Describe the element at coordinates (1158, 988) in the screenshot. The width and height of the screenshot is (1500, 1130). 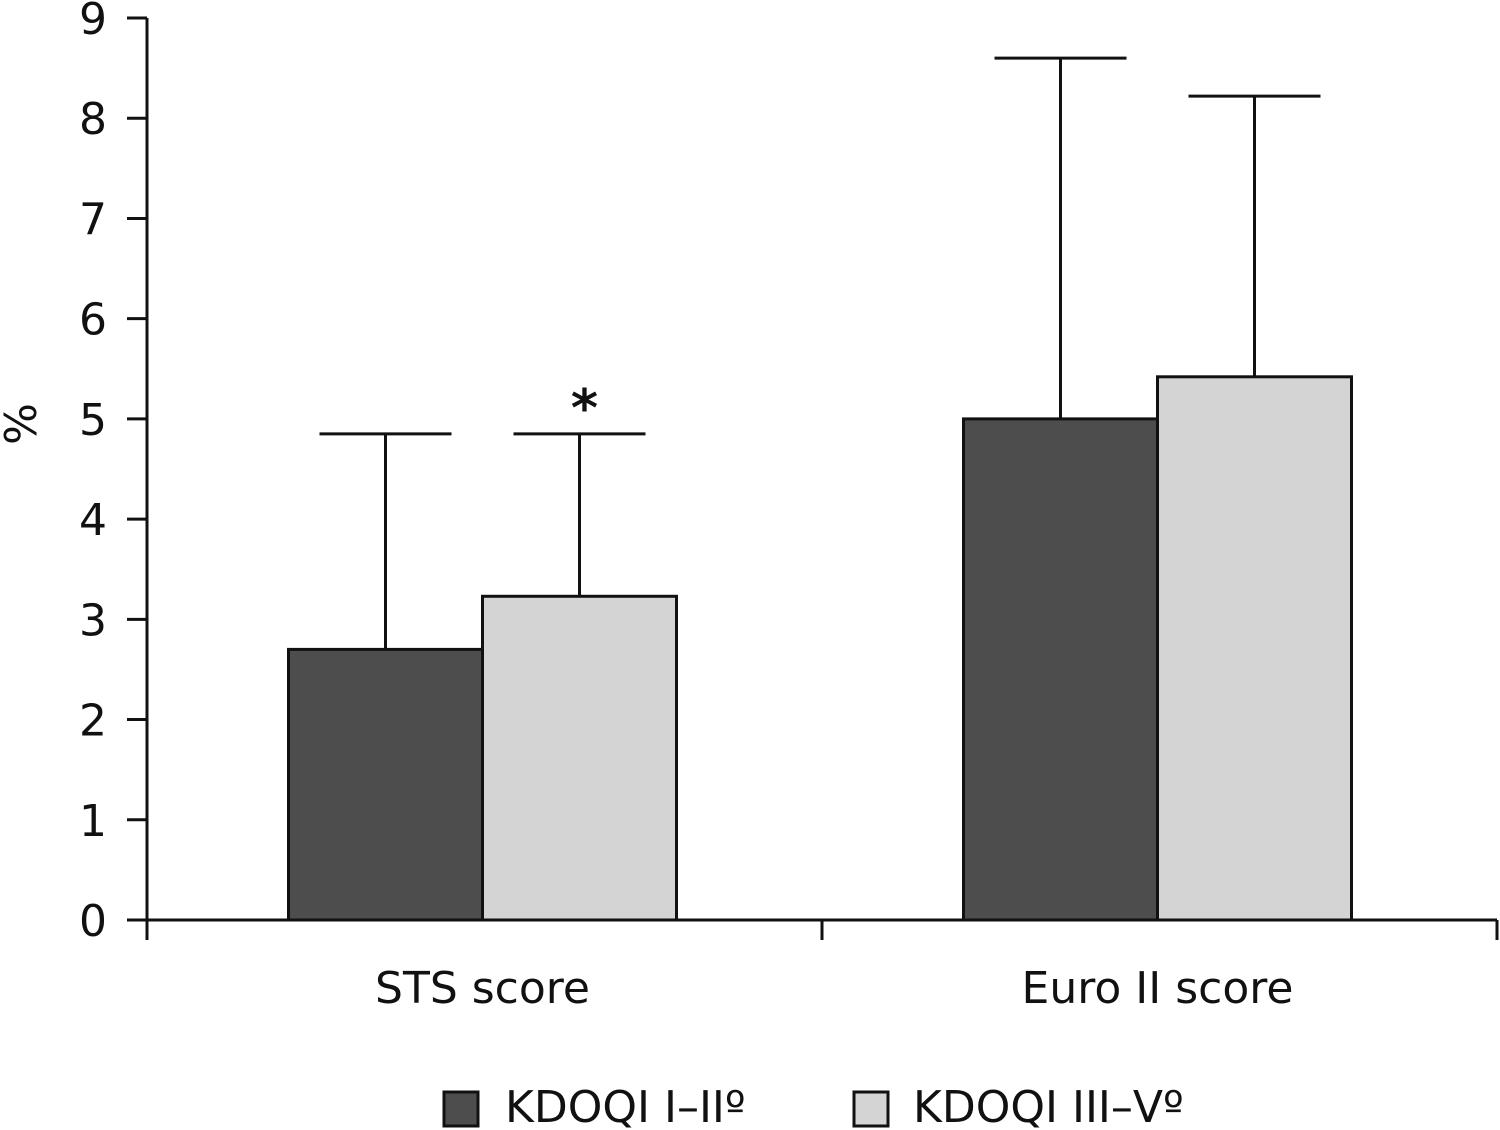
I see `x-category-label: Euro II score` at that location.